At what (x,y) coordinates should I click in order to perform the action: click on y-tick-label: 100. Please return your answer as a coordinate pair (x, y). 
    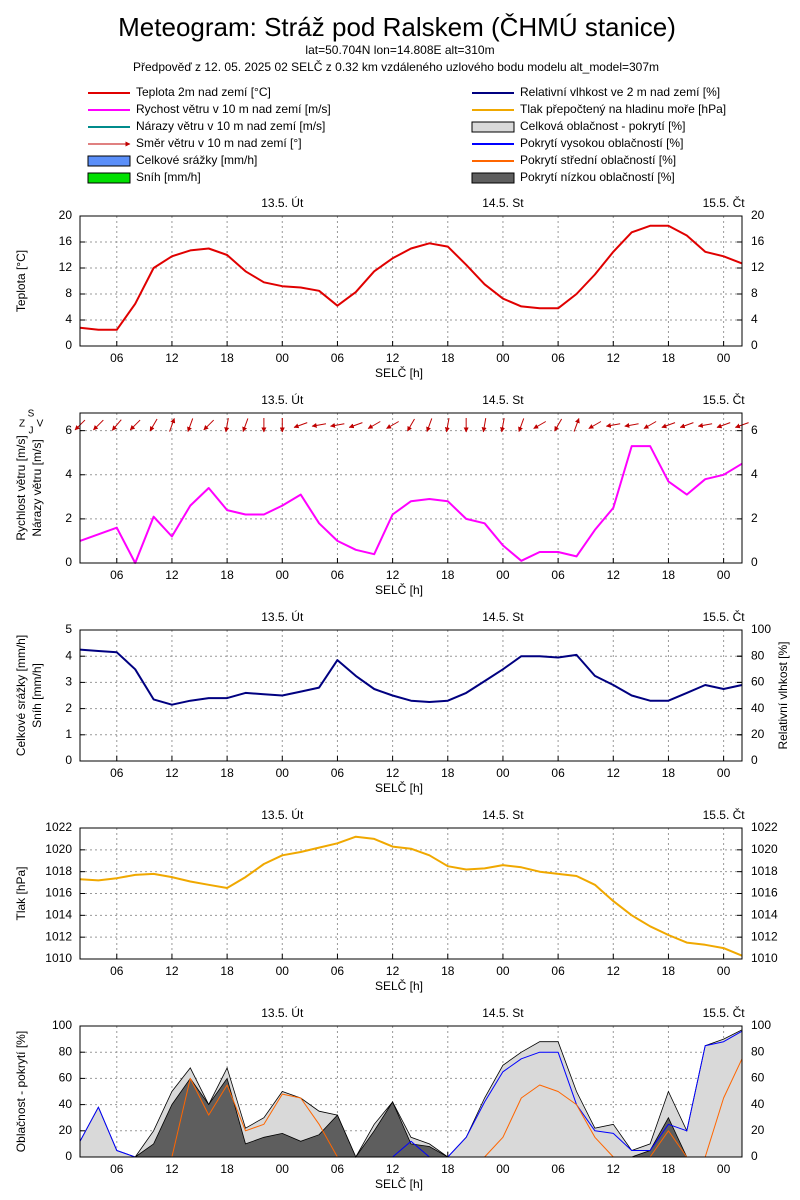
    Looking at the image, I should click on (62, 1025).